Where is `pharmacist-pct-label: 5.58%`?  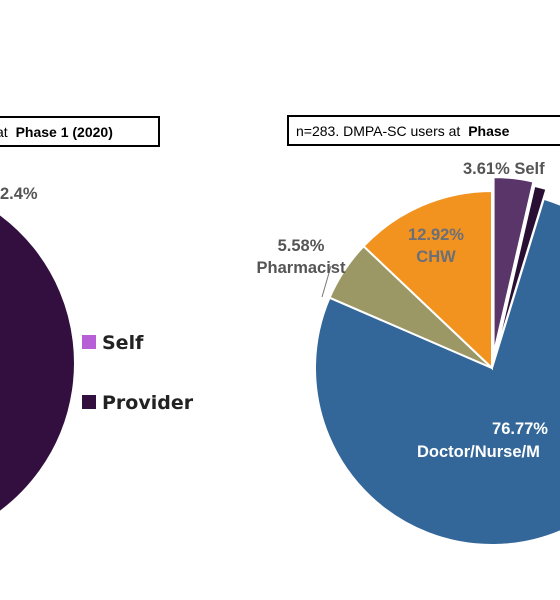 pharmacist-pct-label: 5.58% is located at coordinates (301, 246).